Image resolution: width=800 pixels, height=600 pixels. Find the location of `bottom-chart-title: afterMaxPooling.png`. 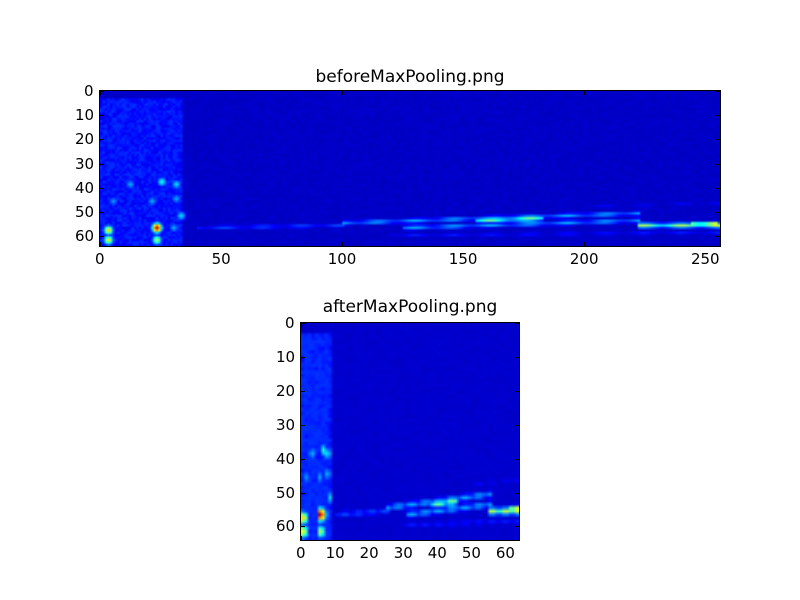

bottom-chart-title: afterMaxPooling.png is located at coordinates (410, 307).